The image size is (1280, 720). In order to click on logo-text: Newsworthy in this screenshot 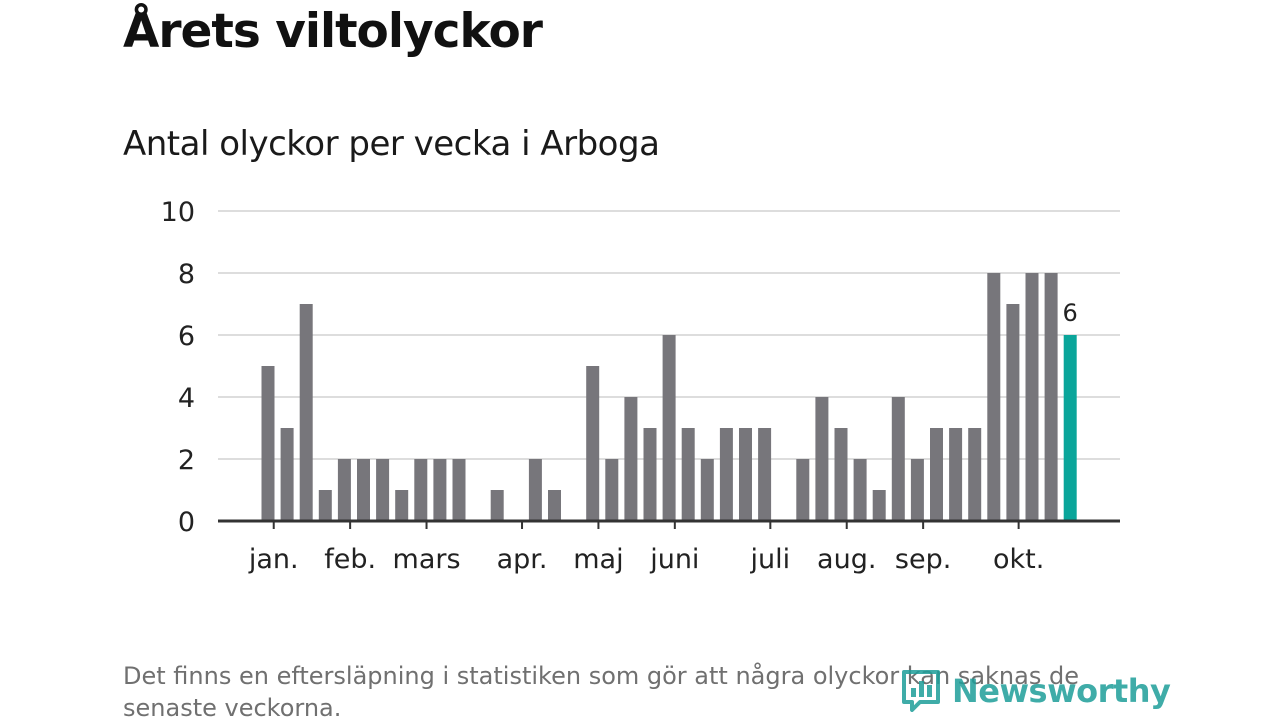, I will do `click(1061, 691)`.